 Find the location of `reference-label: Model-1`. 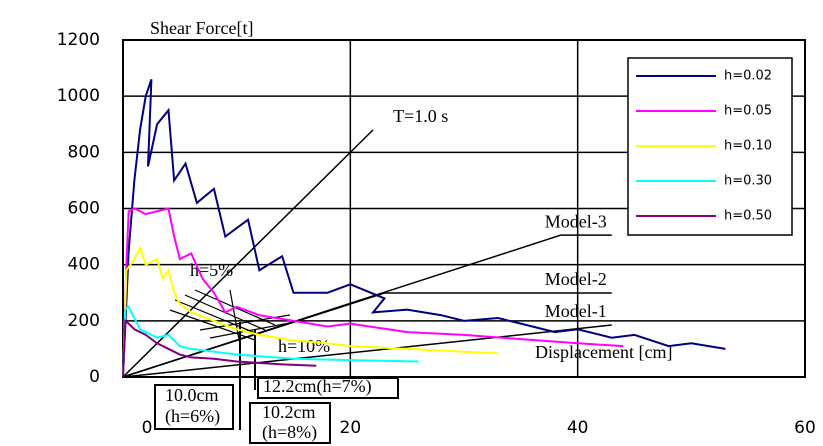

reference-label: Model-1 is located at coordinates (576, 311).